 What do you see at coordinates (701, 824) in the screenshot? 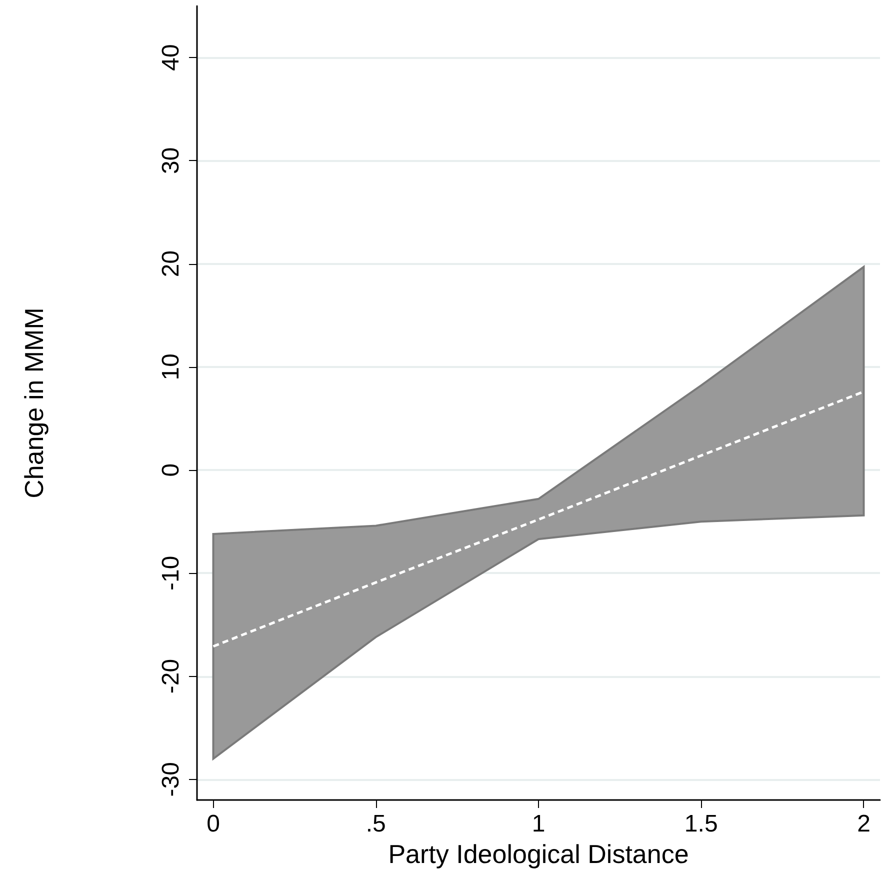
I see `x-tick-label: 1.5` at bounding box center [701, 824].